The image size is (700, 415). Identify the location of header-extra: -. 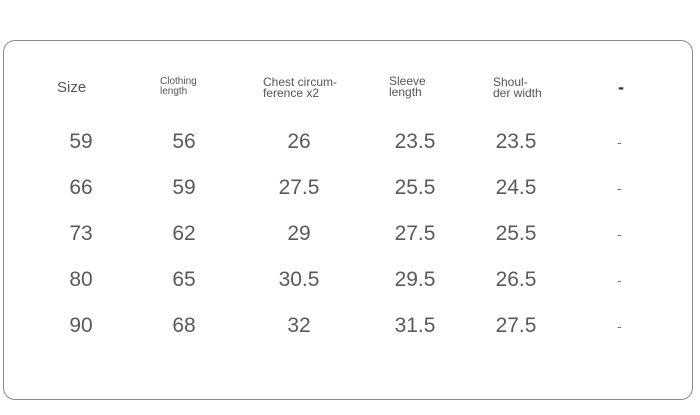
(621, 87).